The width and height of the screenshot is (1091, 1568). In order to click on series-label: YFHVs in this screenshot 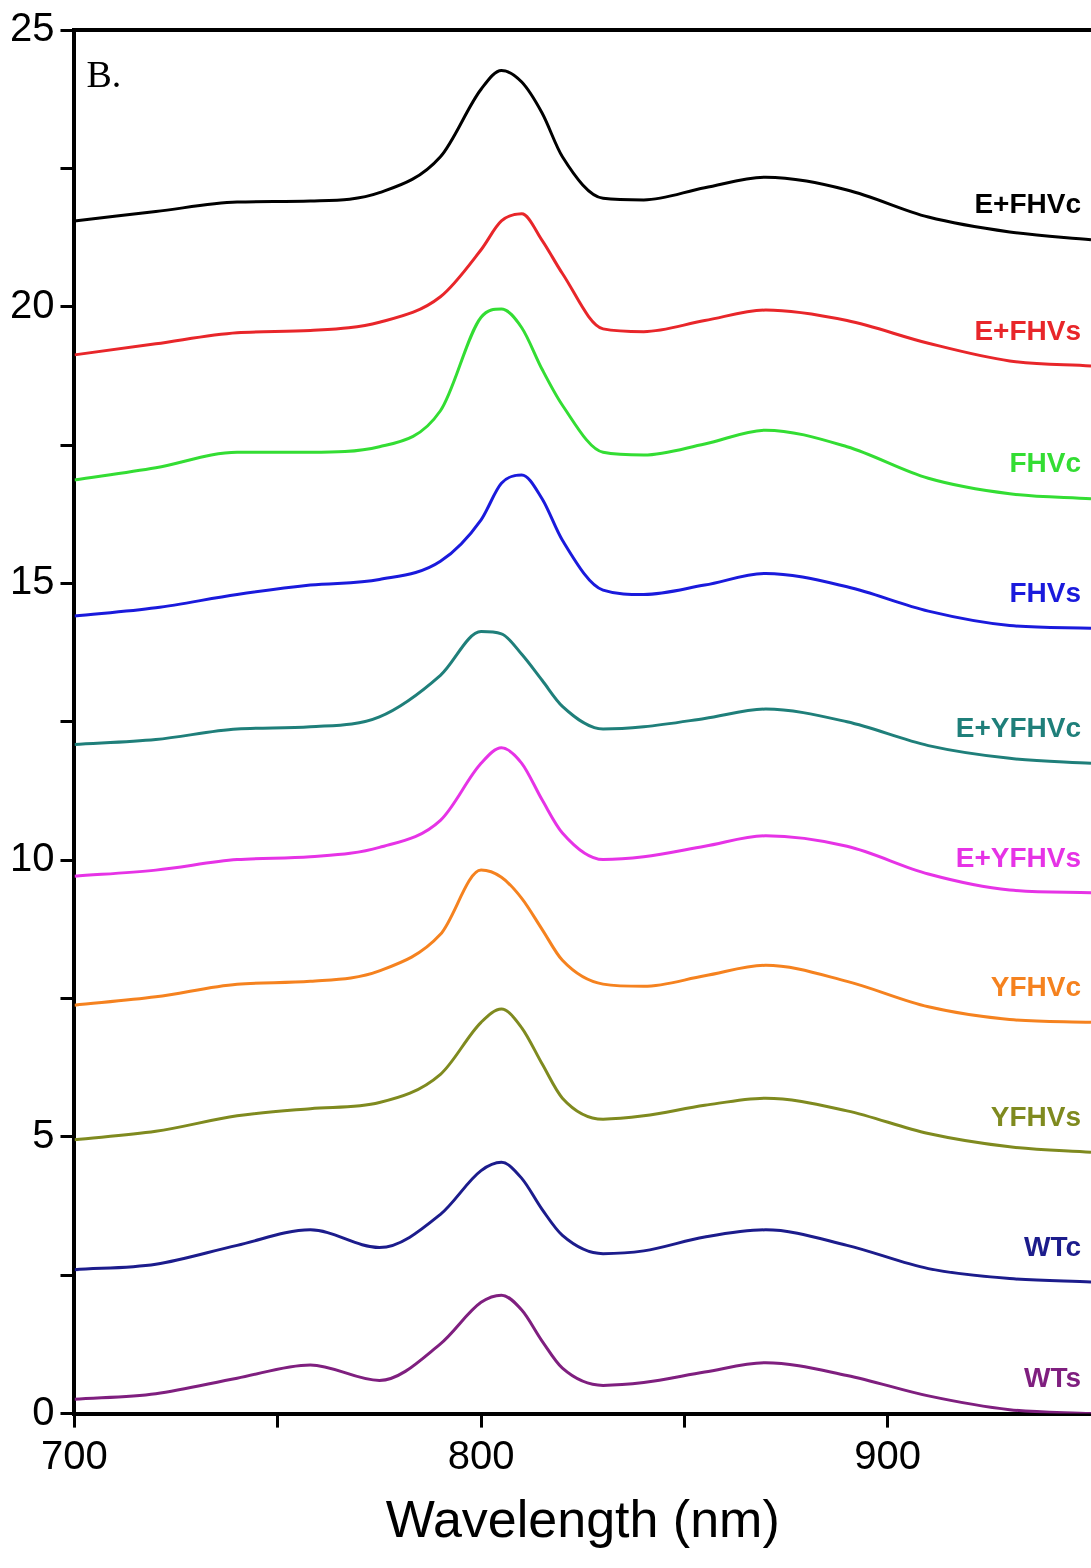, I will do `click(1035, 1117)`.